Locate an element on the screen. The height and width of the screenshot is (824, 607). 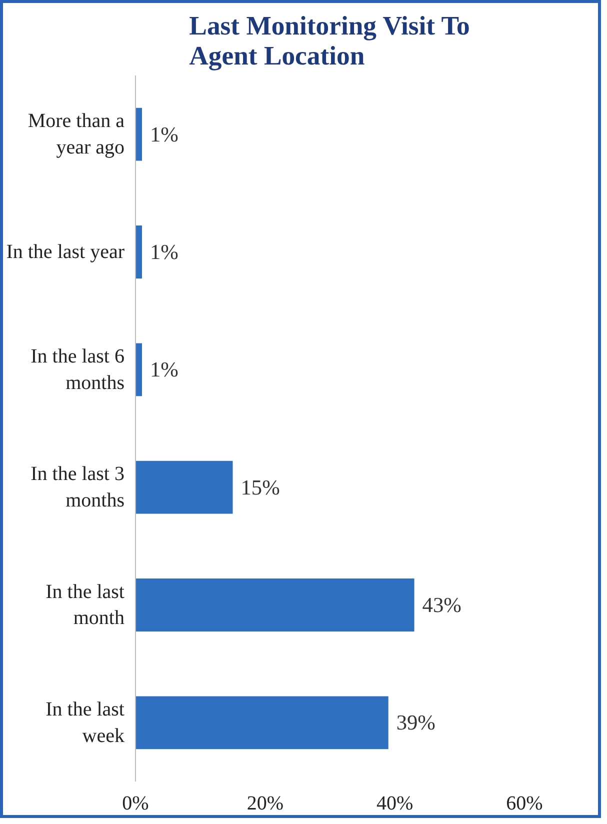
x-tick-label: 20% is located at coordinates (265, 803).